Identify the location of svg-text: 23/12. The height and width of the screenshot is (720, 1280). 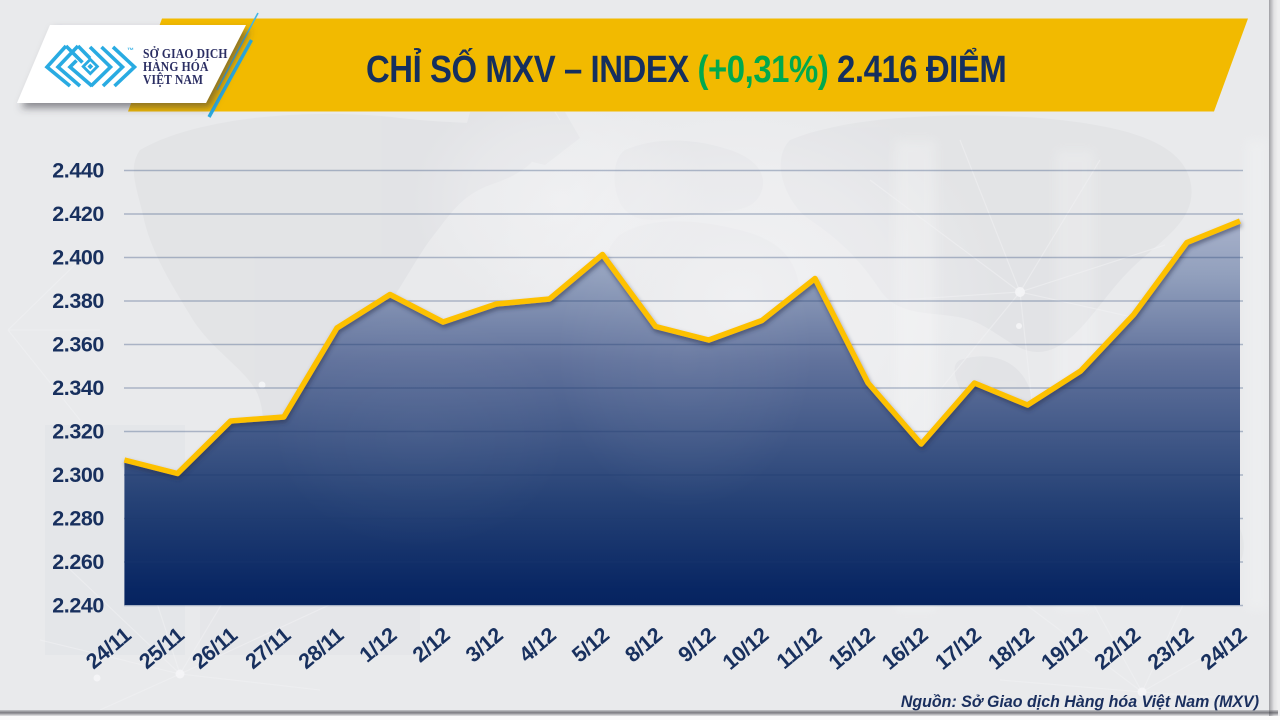
(1170, 649).